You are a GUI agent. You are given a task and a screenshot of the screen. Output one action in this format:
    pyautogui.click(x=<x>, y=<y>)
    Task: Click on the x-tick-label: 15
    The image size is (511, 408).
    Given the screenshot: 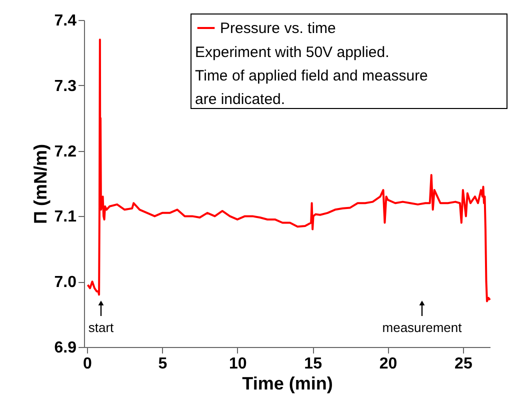 What is the action you would take?
    pyautogui.click(x=313, y=364)
    